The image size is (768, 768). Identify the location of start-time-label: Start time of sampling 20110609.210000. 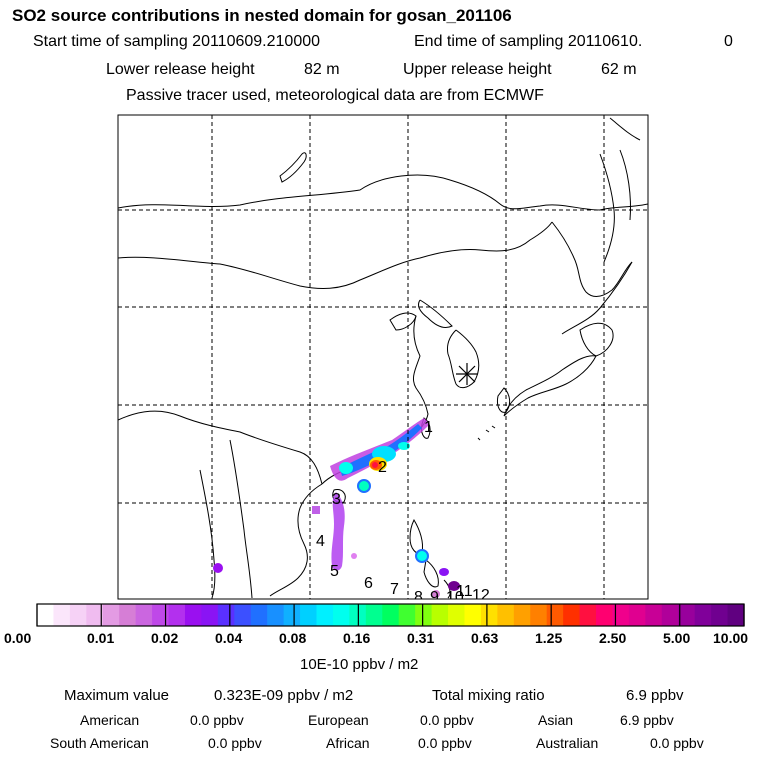
(177, 41).